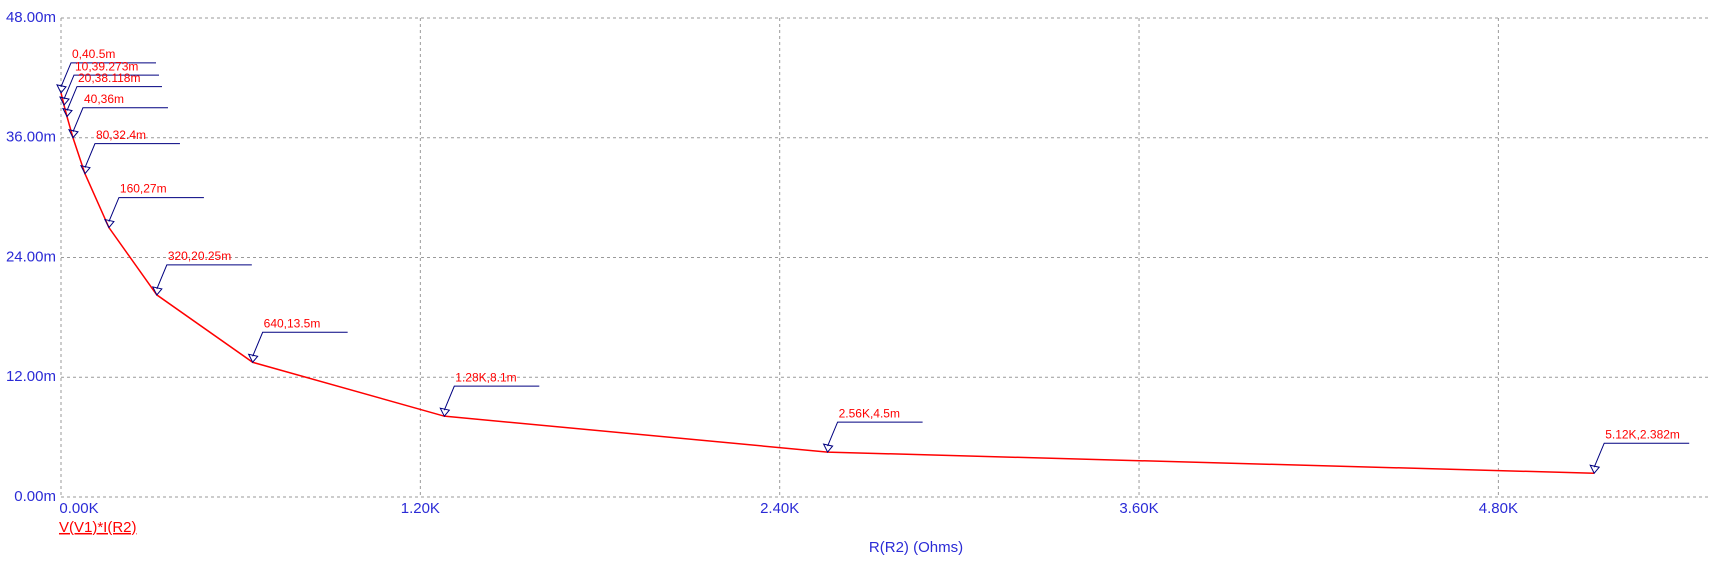 The image size is (1728, 564). I want to click on x-tick-label: 3.60K, so click(1138, 508).